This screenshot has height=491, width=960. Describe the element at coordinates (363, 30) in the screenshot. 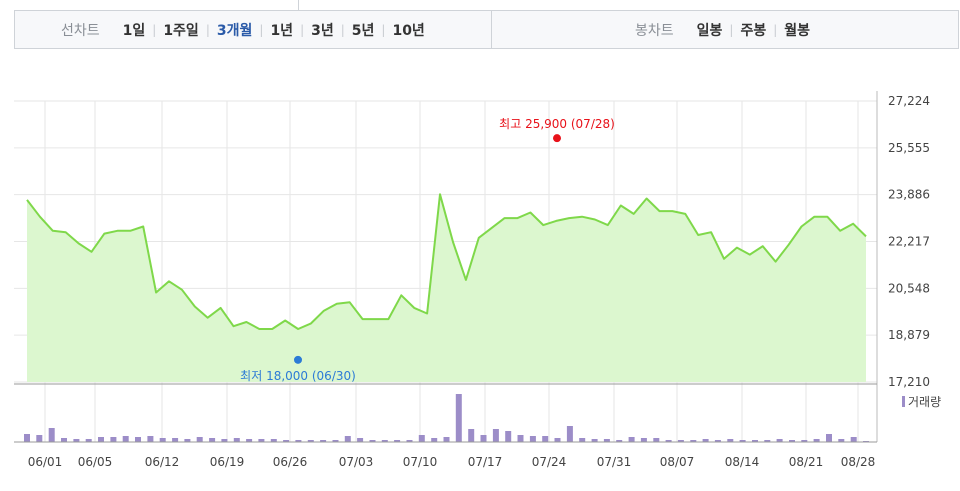

I see `tab-5y: 5년` at that location.